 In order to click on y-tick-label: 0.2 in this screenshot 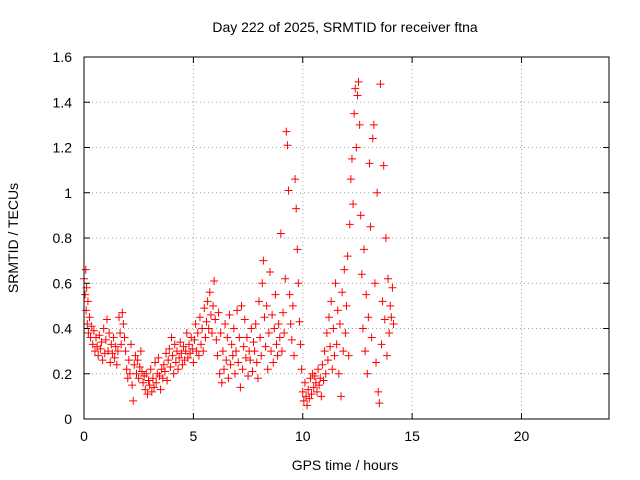, I will do `click(63, 374)`.